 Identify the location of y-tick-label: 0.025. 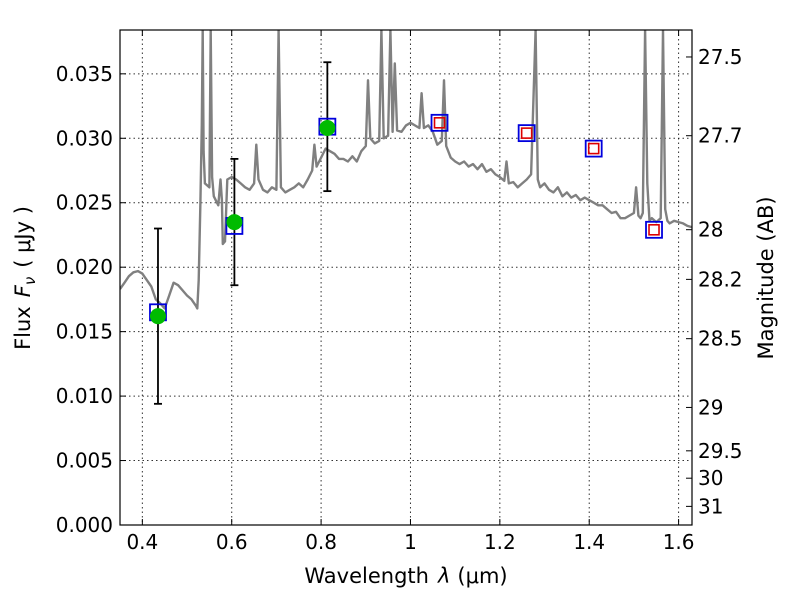
(84, 203).